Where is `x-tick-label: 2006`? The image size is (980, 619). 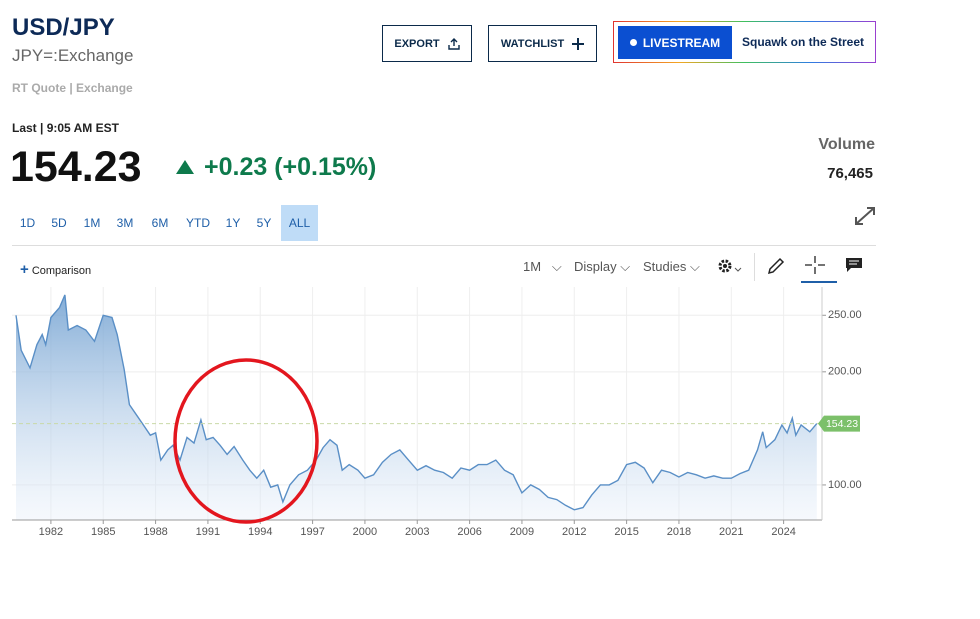
x-tick-label: 2006 is located at coordinates (469, 532).